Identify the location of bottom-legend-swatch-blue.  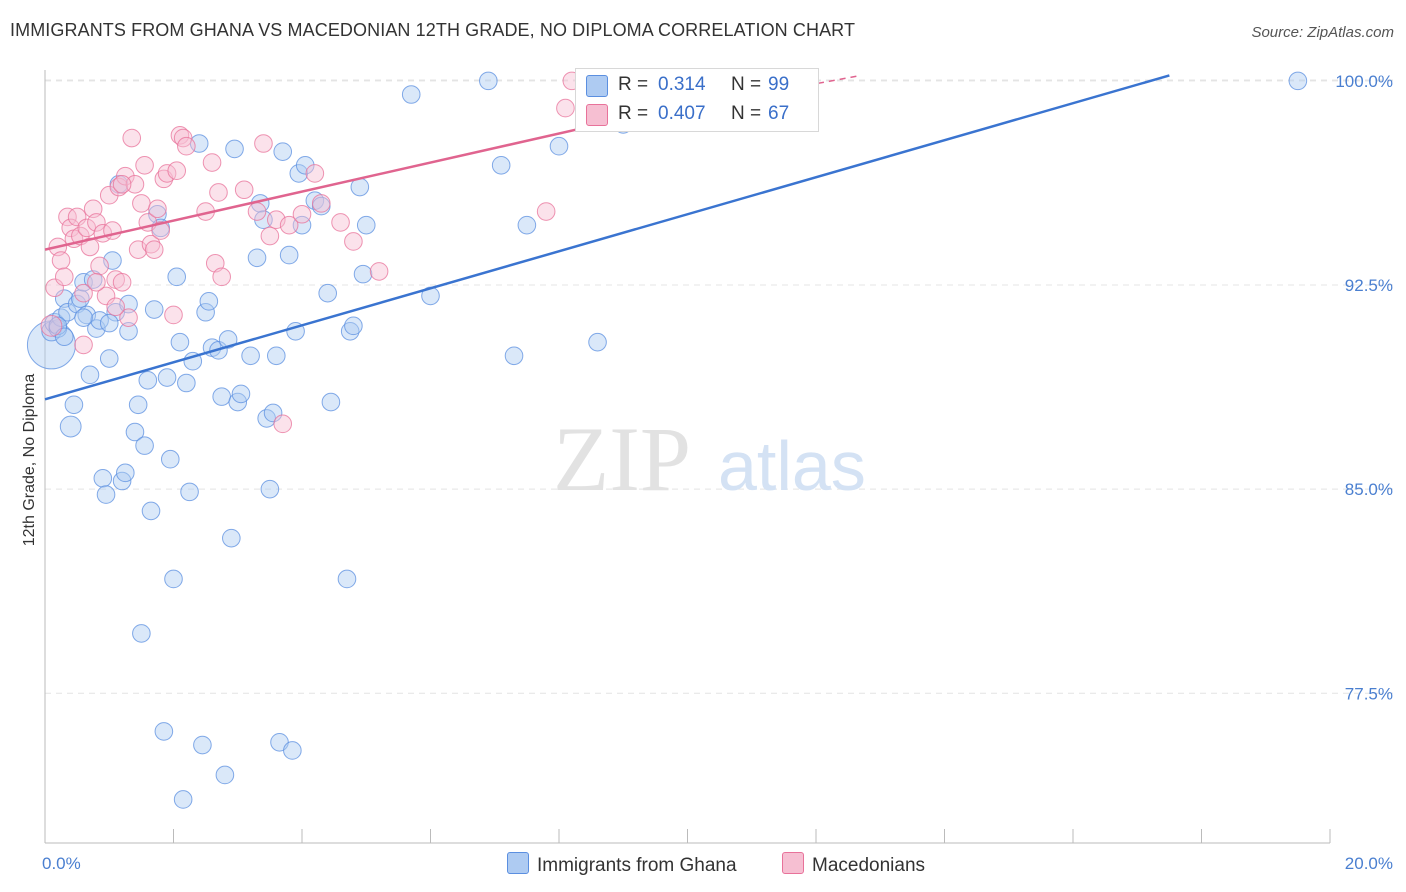
(518, 863).